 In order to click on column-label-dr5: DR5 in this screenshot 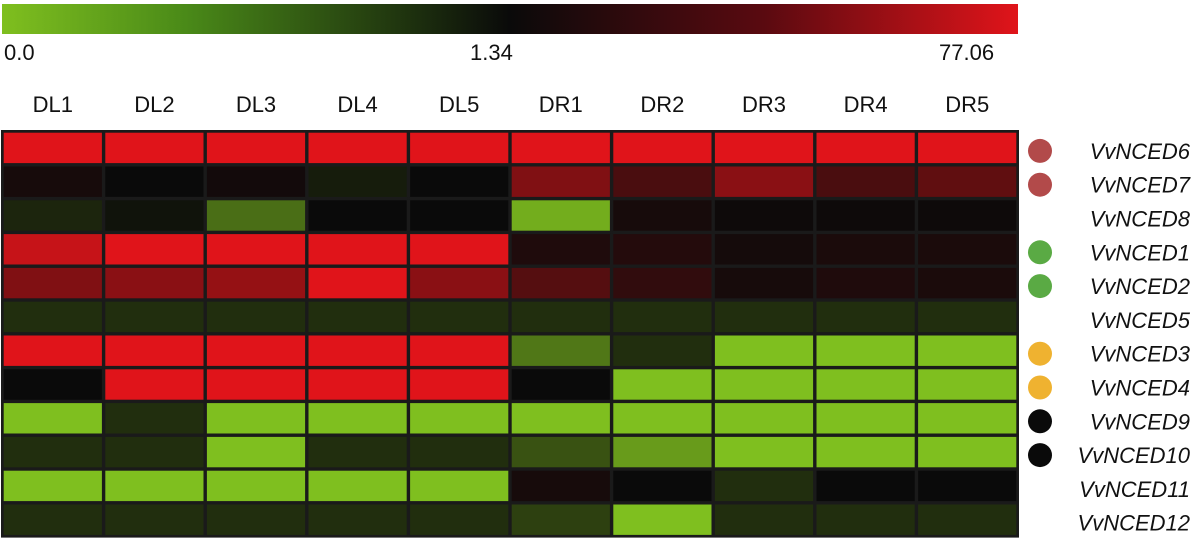, I will do `click(967, 104)`.